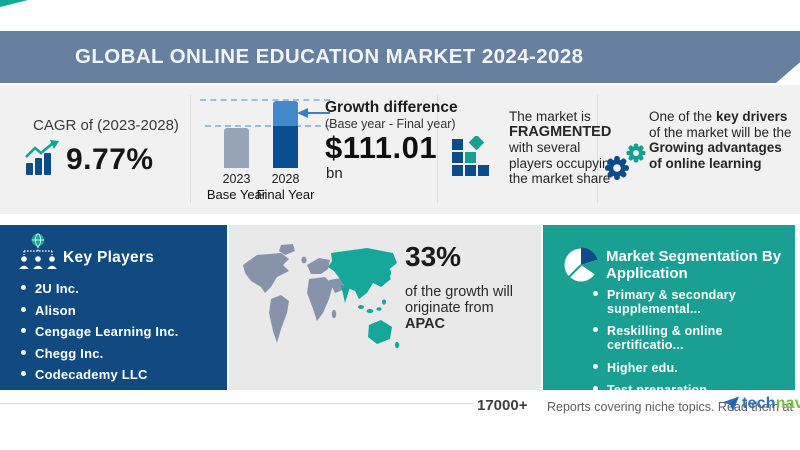  What do you see at coordinates (99, 310) in the screenshot?
I see `key-player-item: Alison` at bounding box center [99, 310].